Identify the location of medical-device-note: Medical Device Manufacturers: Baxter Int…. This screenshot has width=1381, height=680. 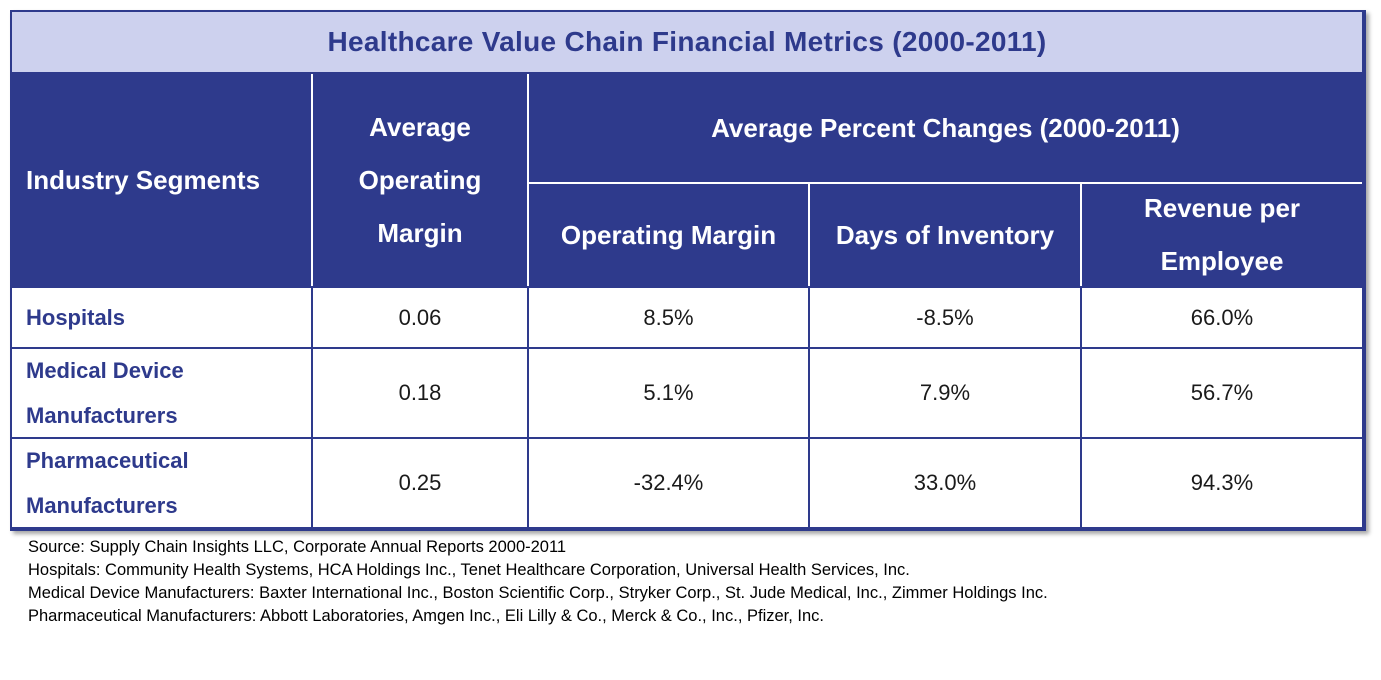
(538, 593).